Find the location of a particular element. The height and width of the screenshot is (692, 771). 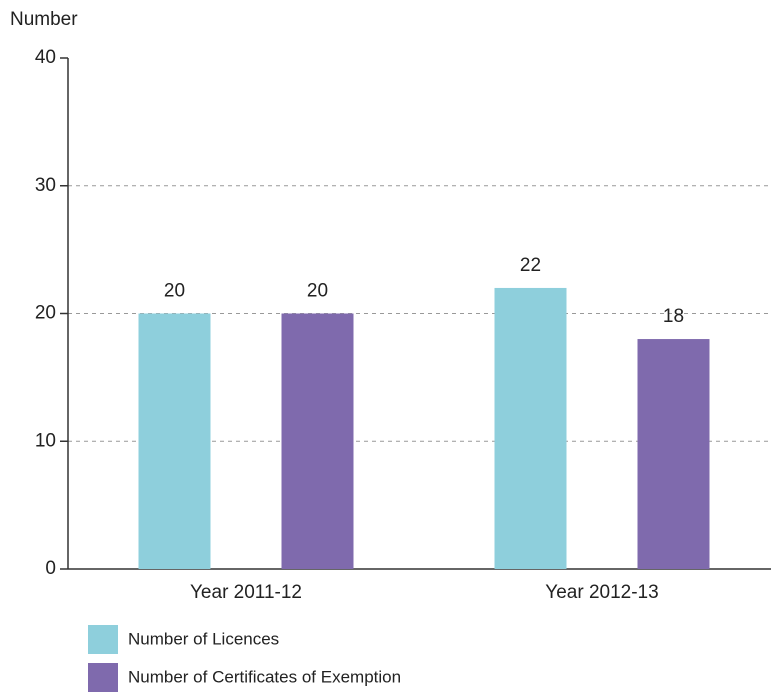

y-tick-label: 0 is located at coordinates (50, 568).